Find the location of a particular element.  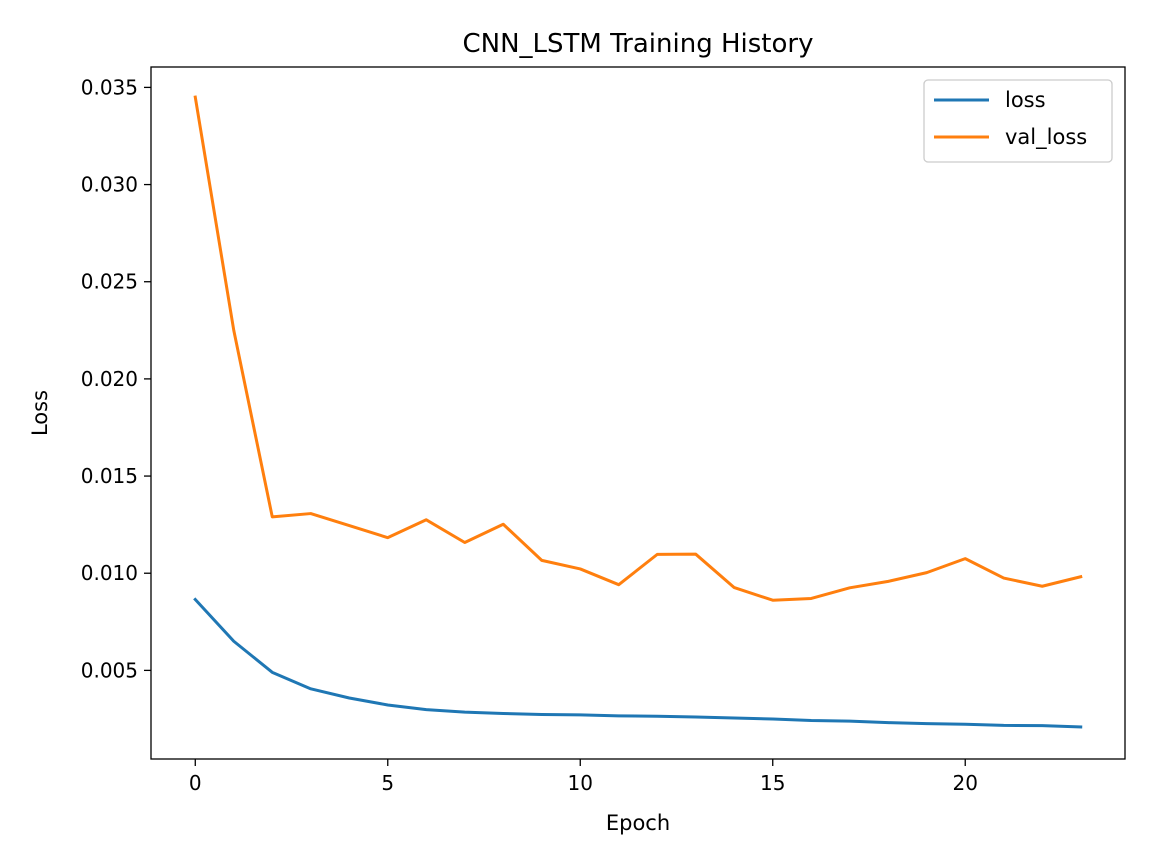

y-tick-label: 0.025 is located at coordinates (109, 282).